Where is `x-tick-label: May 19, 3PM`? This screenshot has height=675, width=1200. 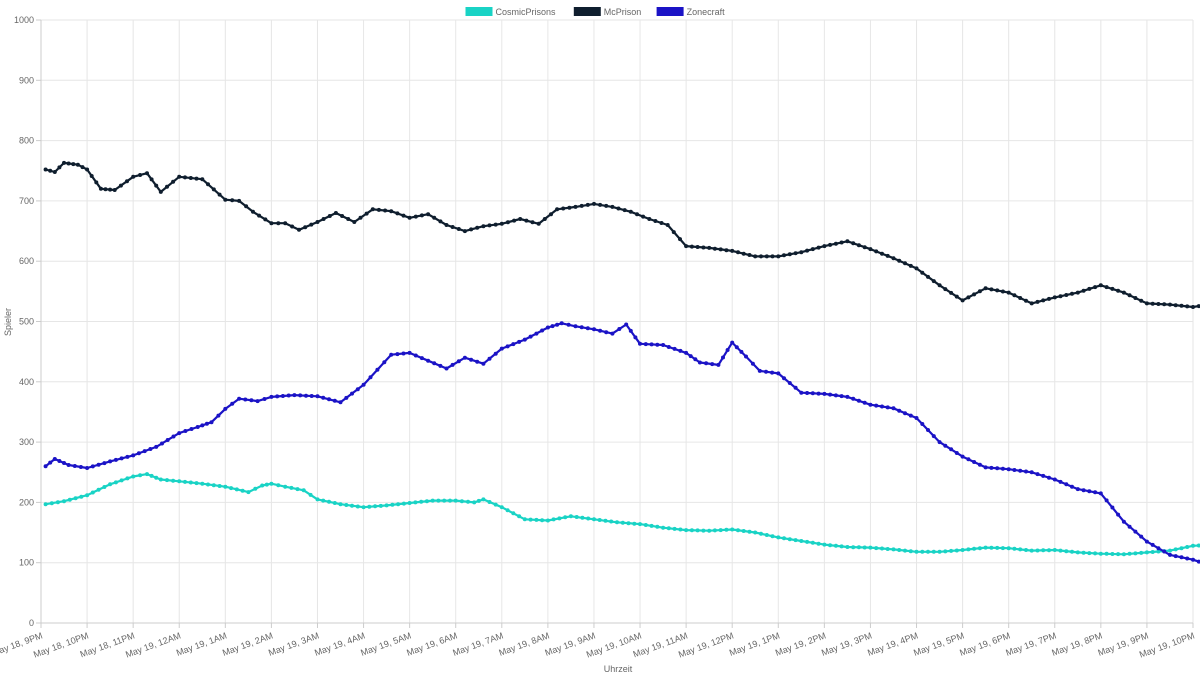 x-tick-label: May 19, 3PM is located at coordinates (846, 644).